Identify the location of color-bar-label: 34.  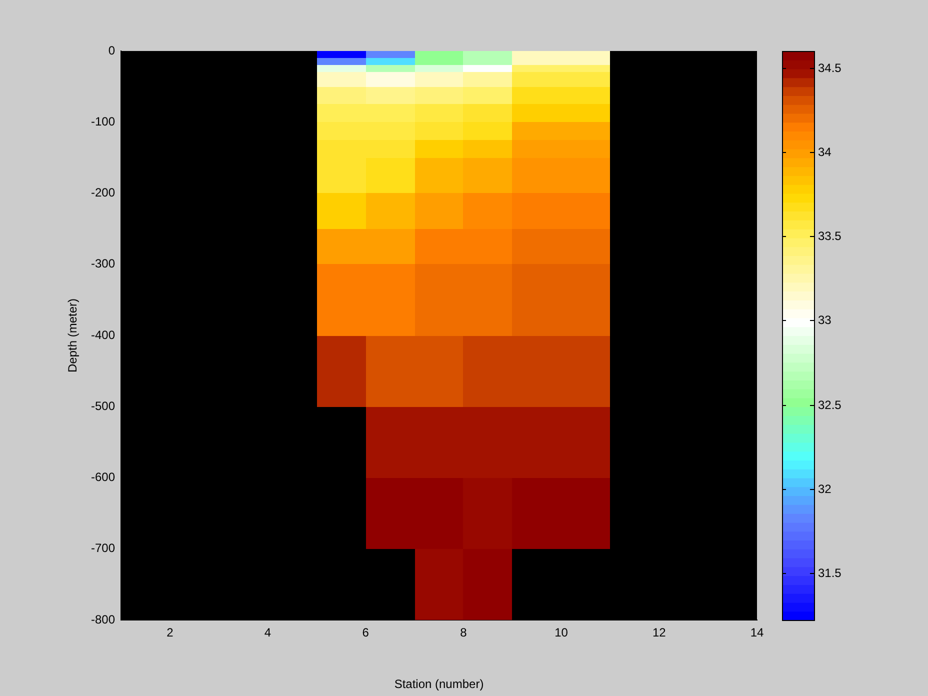
(825, 151).